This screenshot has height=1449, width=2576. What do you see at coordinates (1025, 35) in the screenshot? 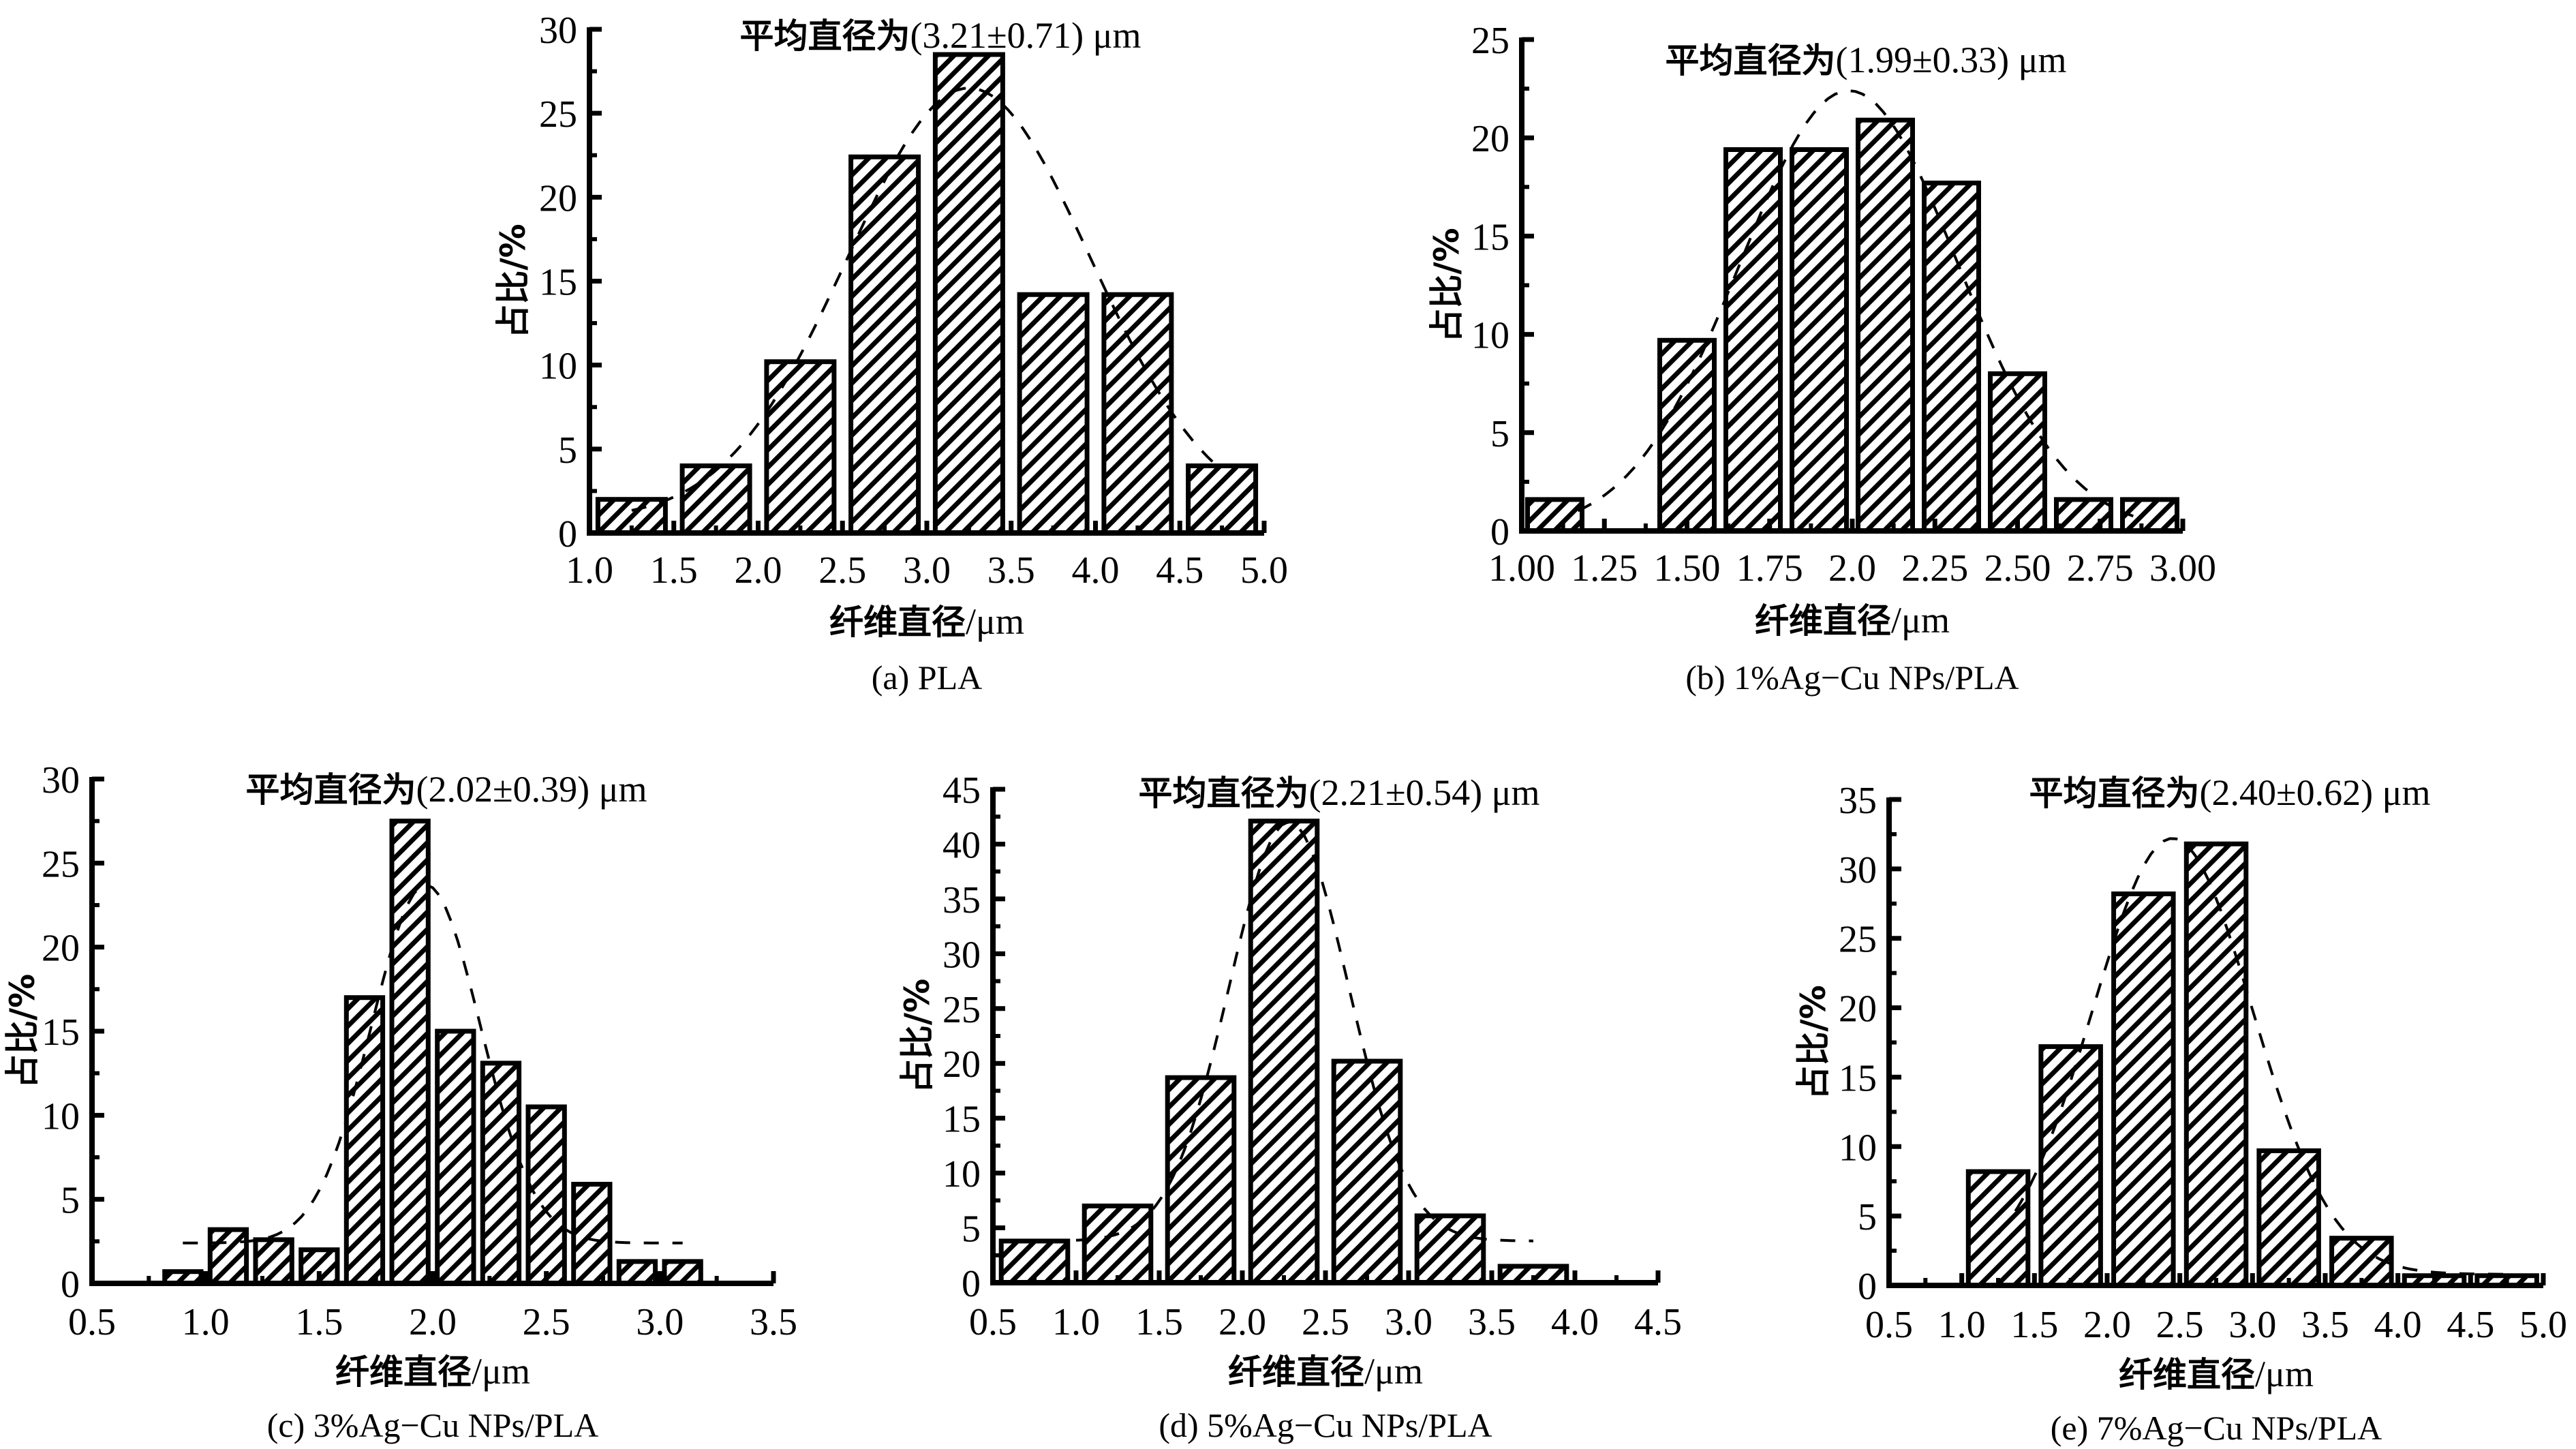
I see `title-num: (3.21±0.71) μm` at bounding box center [1025, 35].